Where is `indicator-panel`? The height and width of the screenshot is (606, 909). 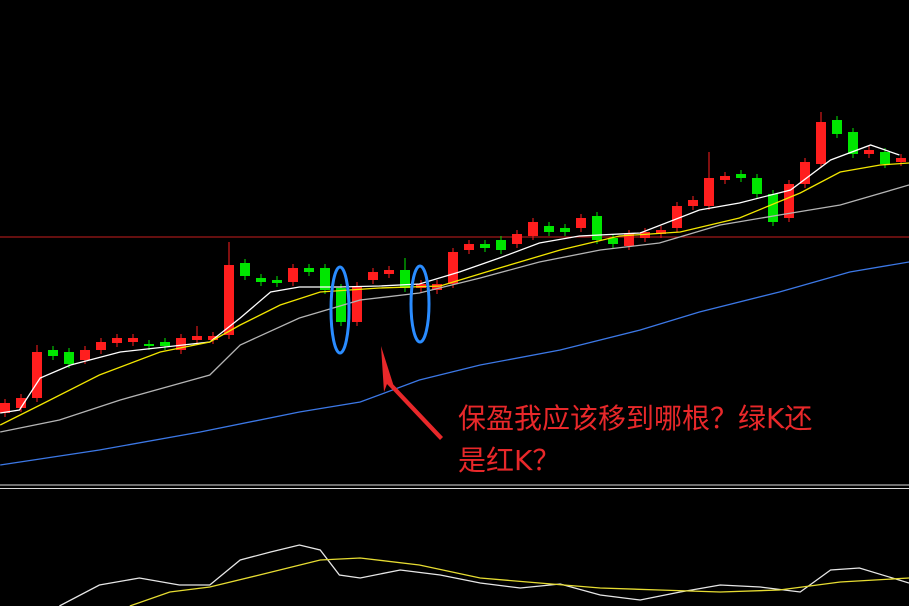 indicator-panel is located at coordinates (484, 575).